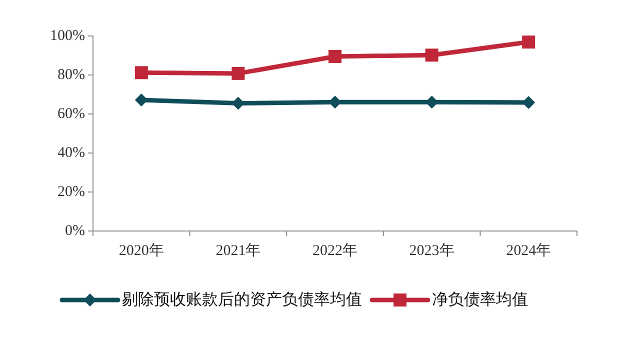 The height and width of the screenshot is (347, 640). What do you see at coordinates (141, 250) in the screenshot?
I see `x-tick-label: 2020年` at bounding box center [141, 250].